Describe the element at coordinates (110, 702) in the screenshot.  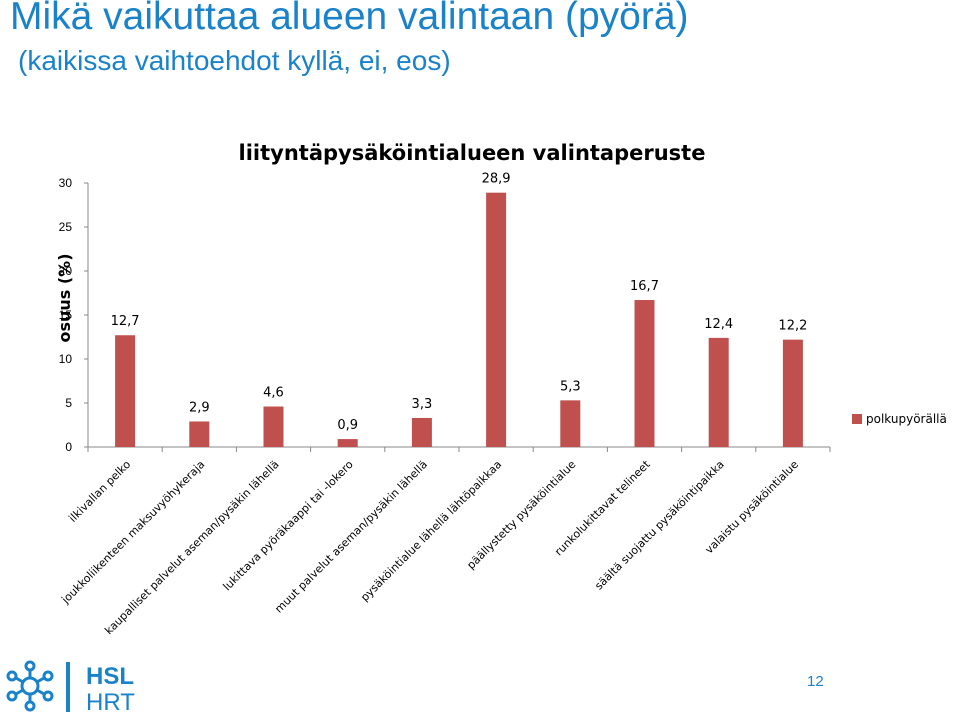
I see `logo-text-hrt: HRT` at that location.